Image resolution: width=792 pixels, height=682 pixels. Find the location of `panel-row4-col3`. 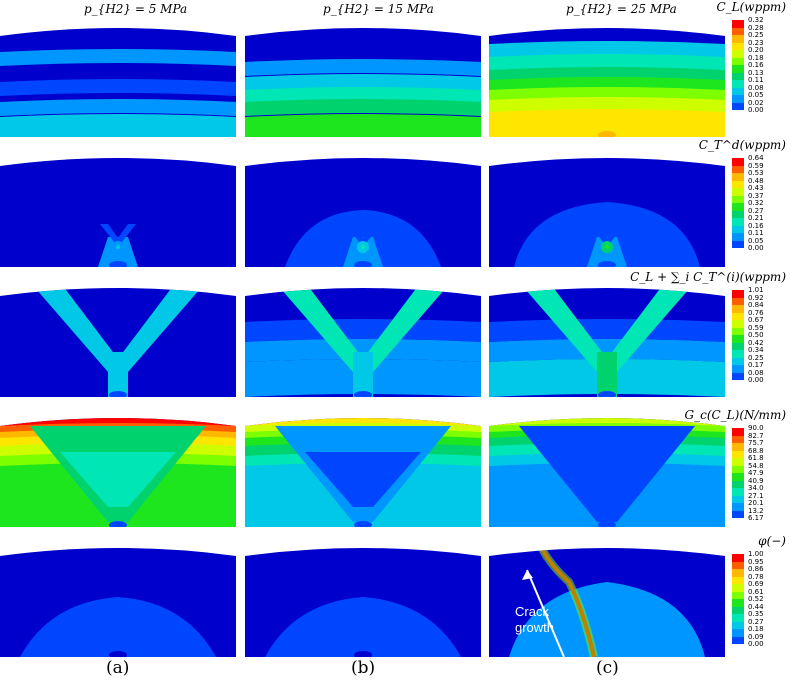

panel-row4-col3 is located at coordinates (607, 469).